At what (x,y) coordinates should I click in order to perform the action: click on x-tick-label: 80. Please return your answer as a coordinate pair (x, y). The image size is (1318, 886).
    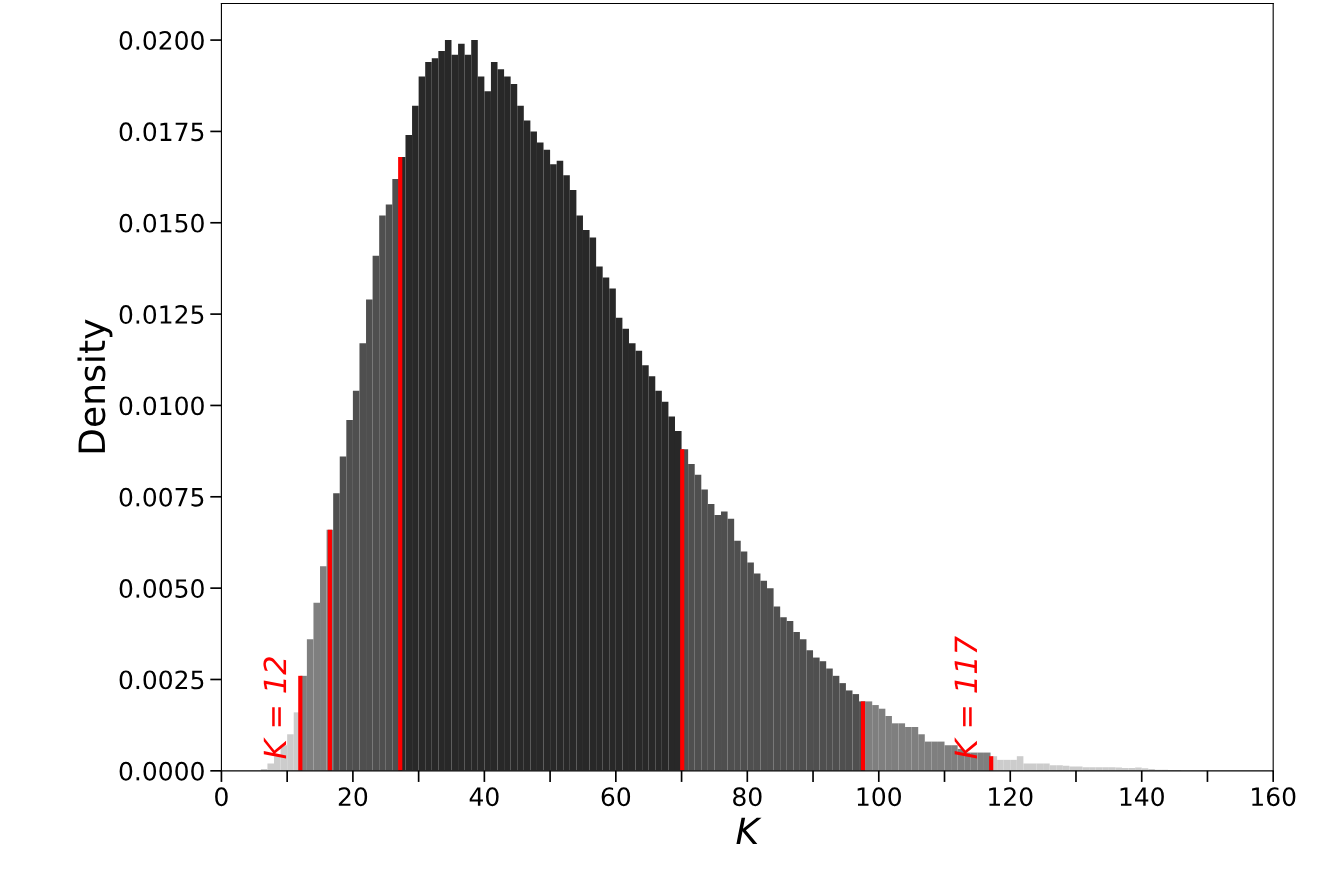
    Looking at the image, I should click on (747, 797).